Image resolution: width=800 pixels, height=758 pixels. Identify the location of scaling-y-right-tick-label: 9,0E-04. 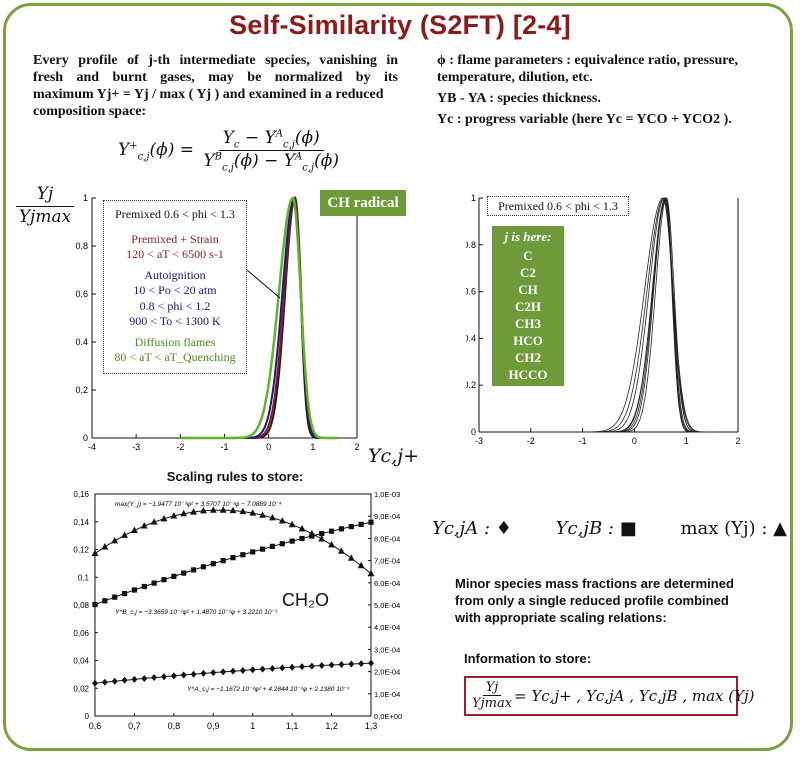
(387, 516).